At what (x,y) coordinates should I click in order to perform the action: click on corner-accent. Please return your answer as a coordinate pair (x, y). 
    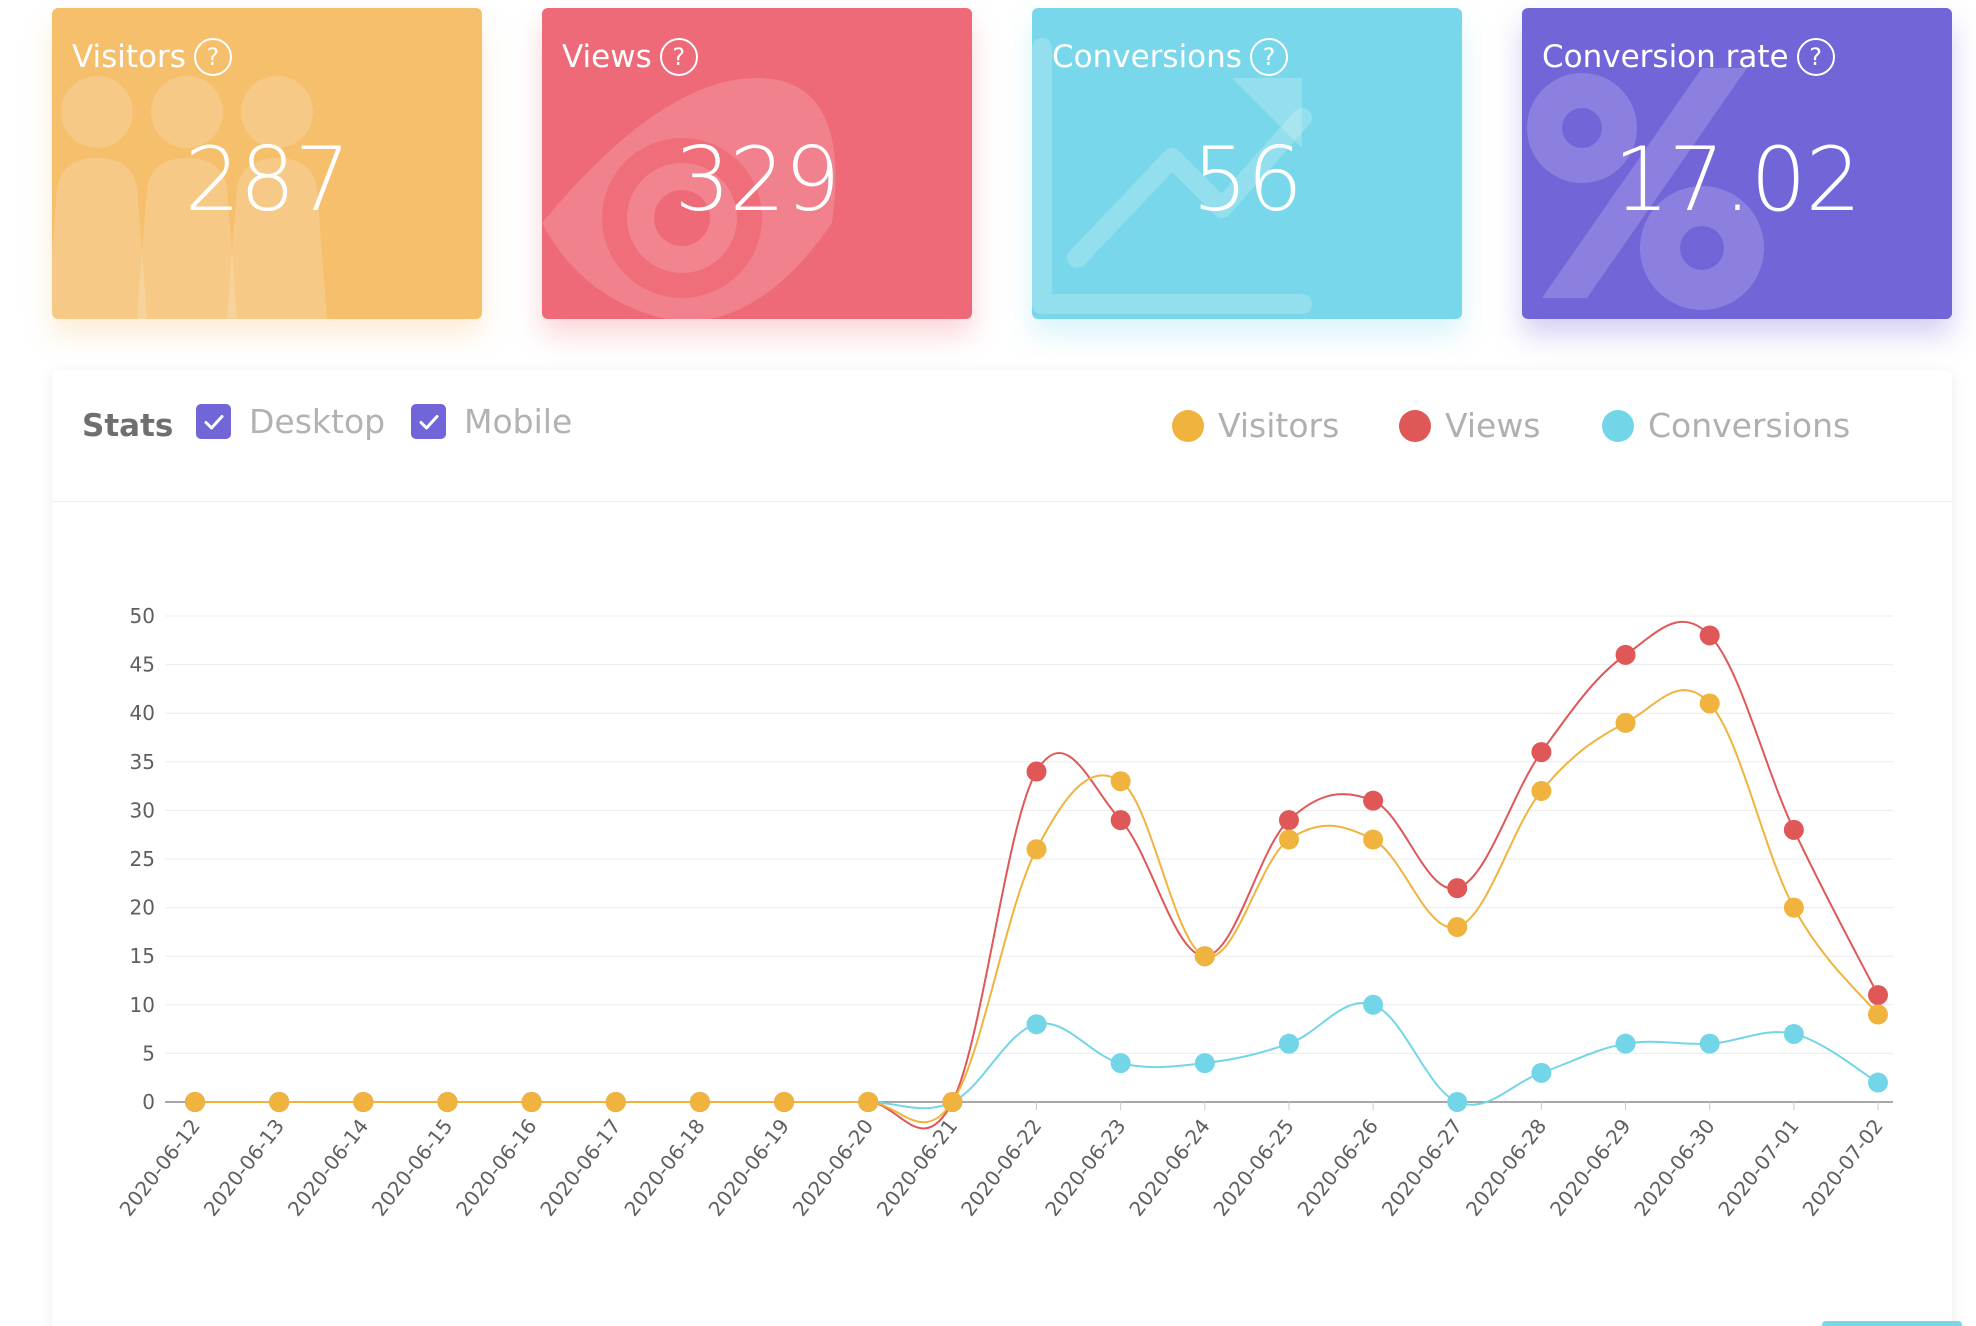
    Looking at the image, I should click on (1892, 1323).